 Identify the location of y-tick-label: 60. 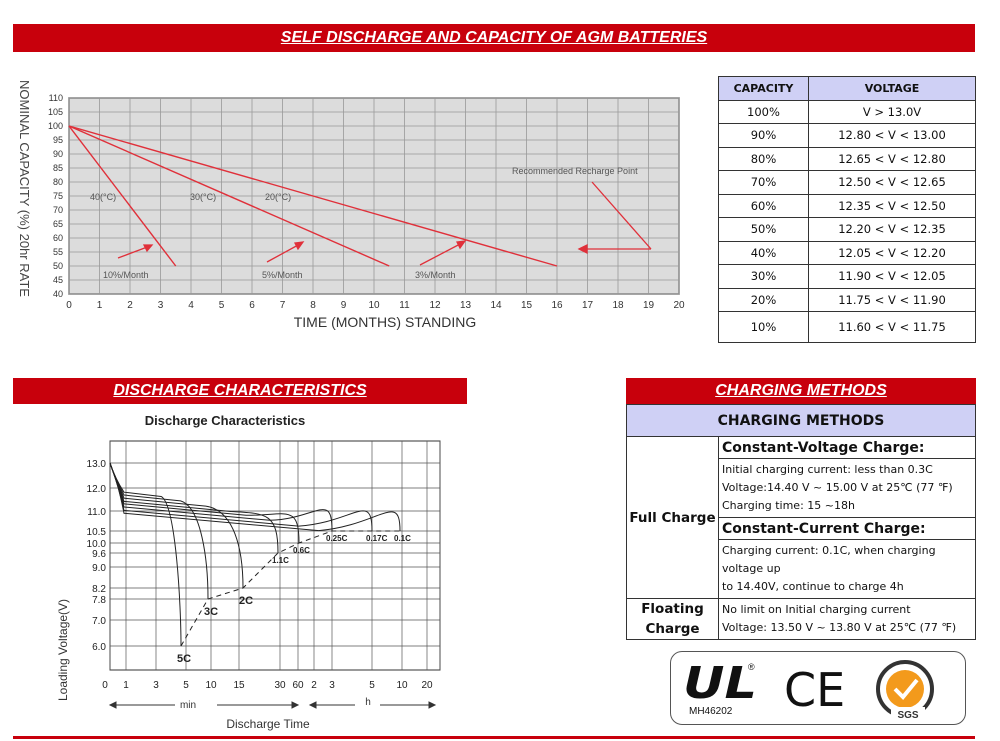
(58, 238).